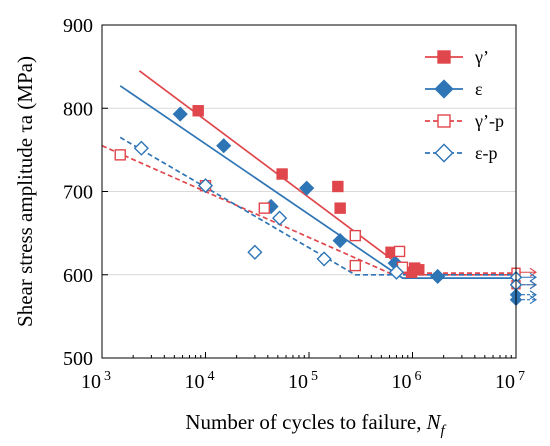  What do you see at coordinates (444, 431) in the screenshot?
I see `x-axis-title-subscript: f` at bounding box center [444, 431].